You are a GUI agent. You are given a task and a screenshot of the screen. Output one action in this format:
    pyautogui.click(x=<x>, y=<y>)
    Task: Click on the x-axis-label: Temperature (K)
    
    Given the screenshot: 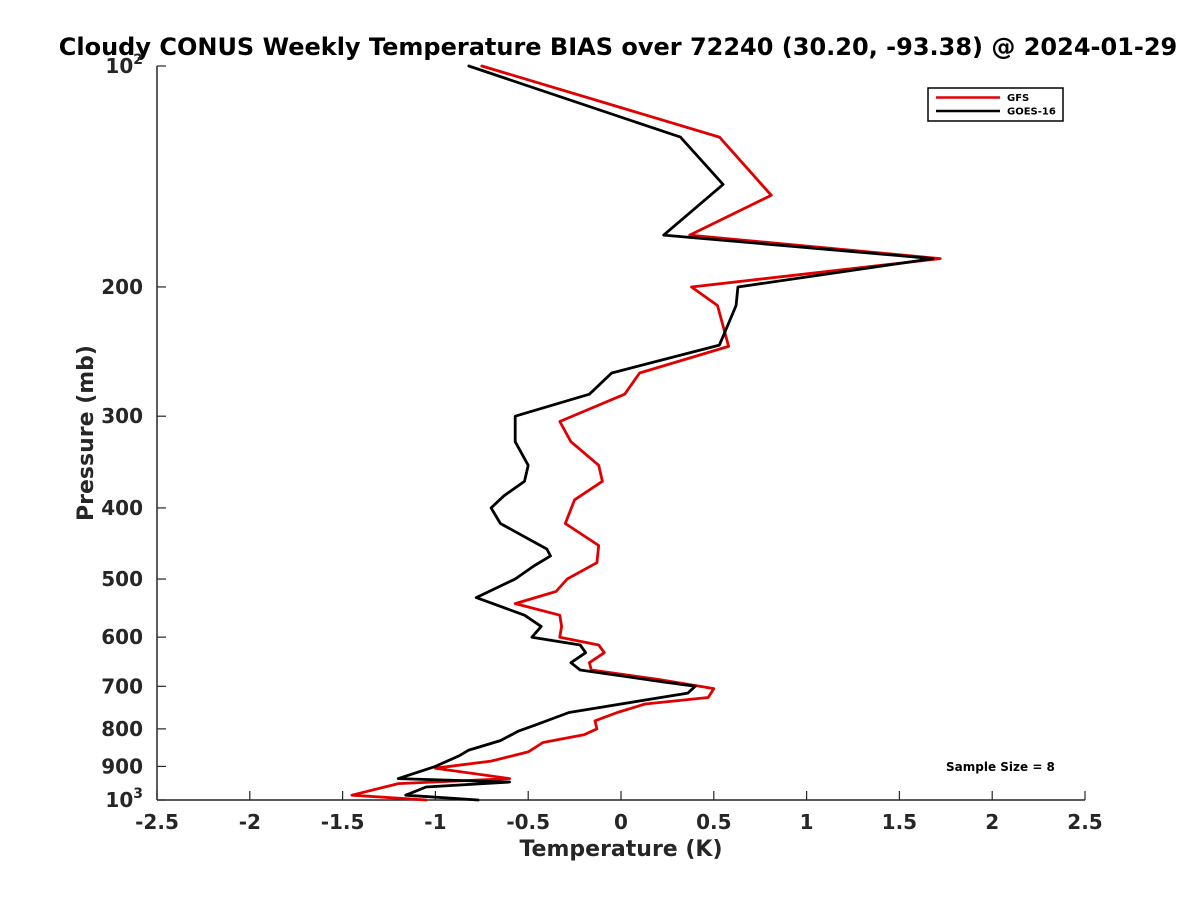 What is the action you would take?
    pyautogui.click(x=620, y=849)
    